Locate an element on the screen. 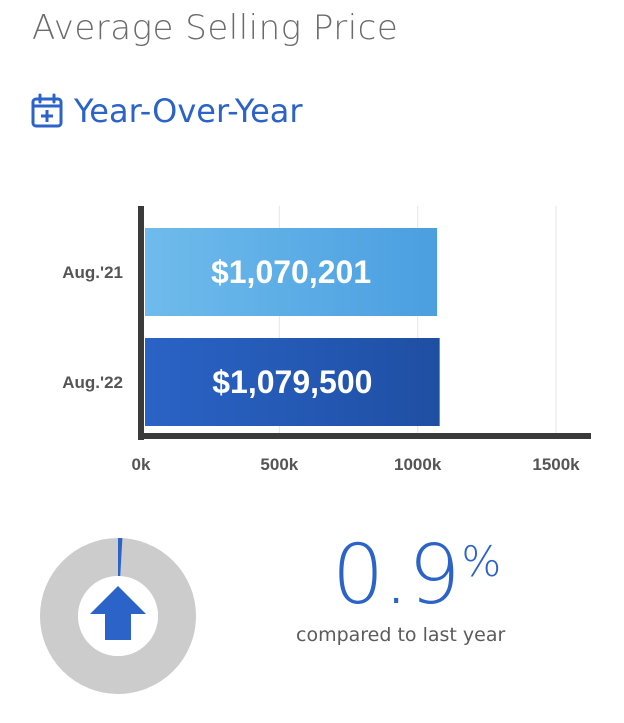 This screenshot has height=723, width=624. comparison-caption: compared to last year is located at coordinates (401, 635).